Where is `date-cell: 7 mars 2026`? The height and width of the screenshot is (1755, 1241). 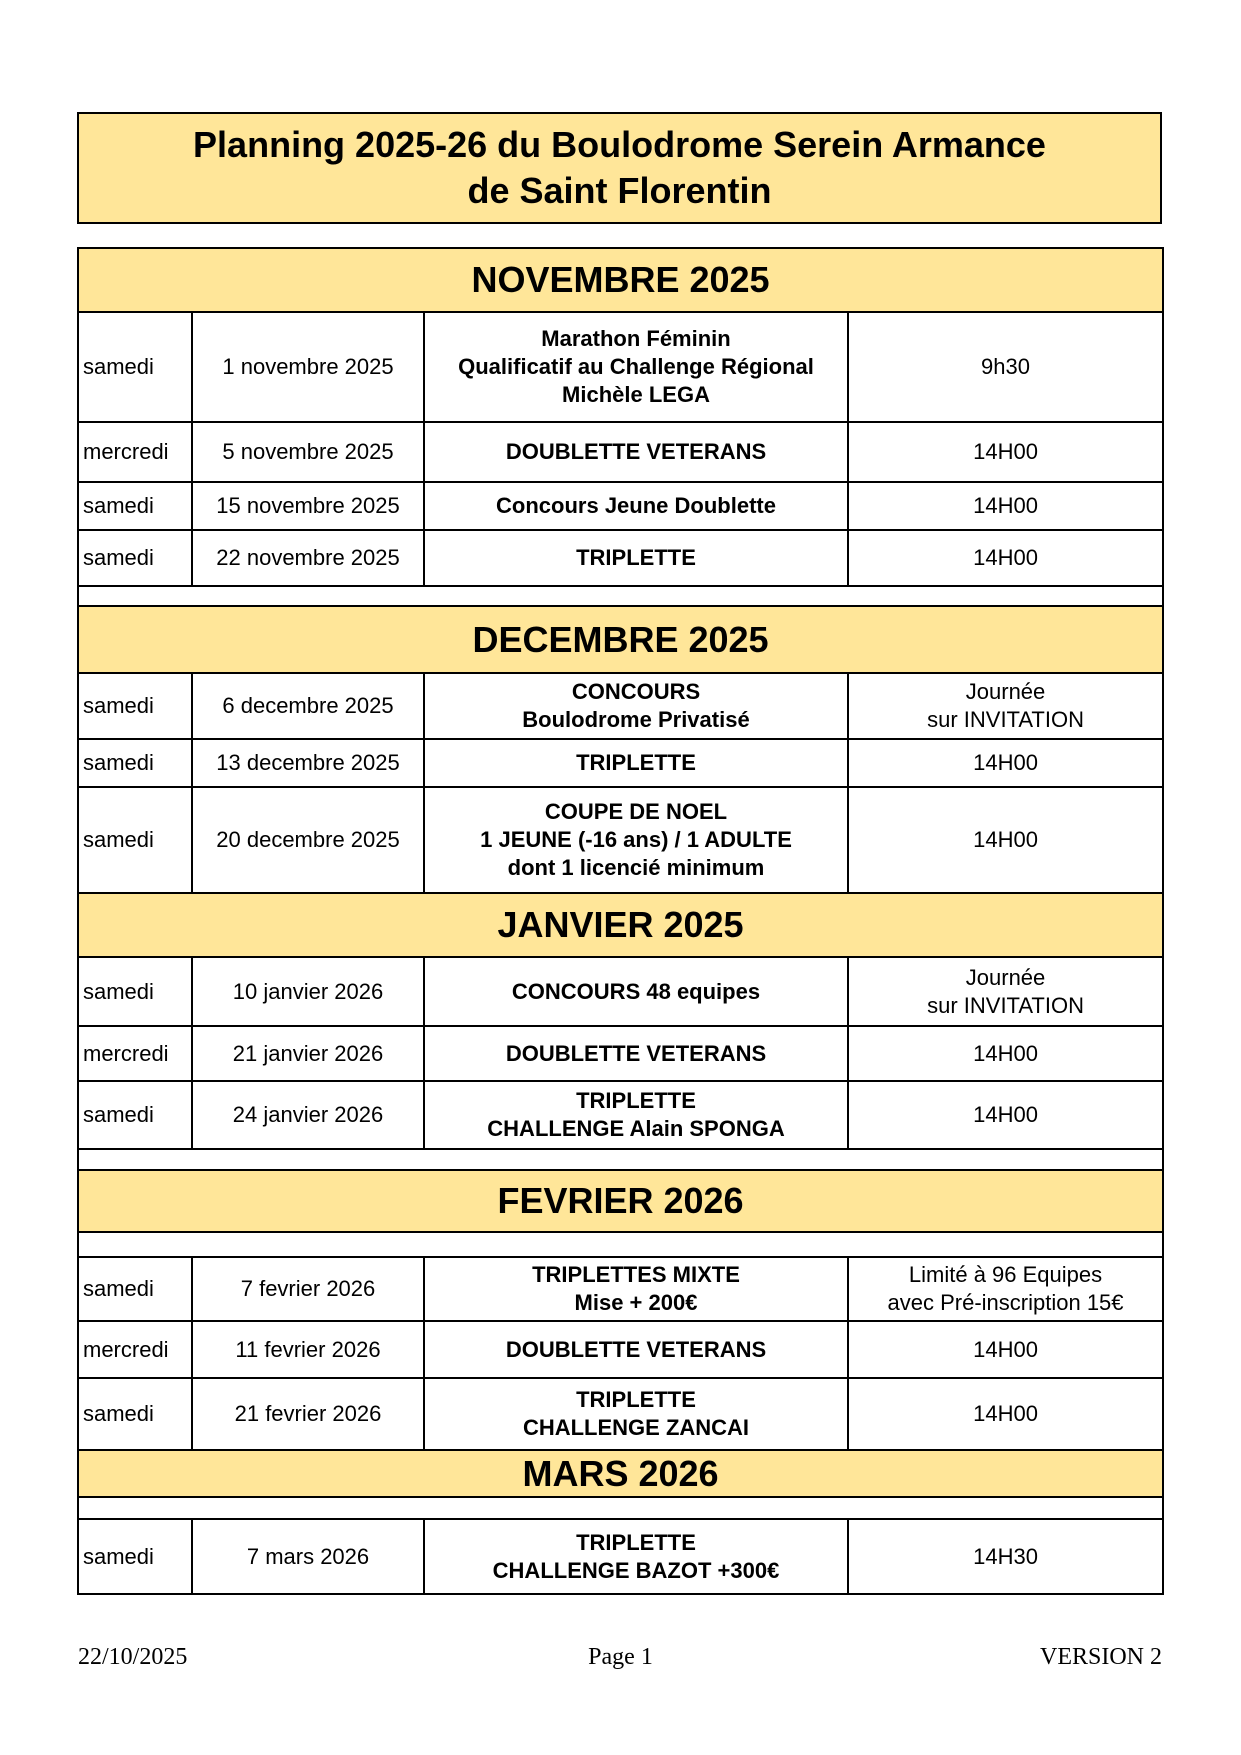
date-cell: 7 mars 2026 is located at coordinates (308, 1556).